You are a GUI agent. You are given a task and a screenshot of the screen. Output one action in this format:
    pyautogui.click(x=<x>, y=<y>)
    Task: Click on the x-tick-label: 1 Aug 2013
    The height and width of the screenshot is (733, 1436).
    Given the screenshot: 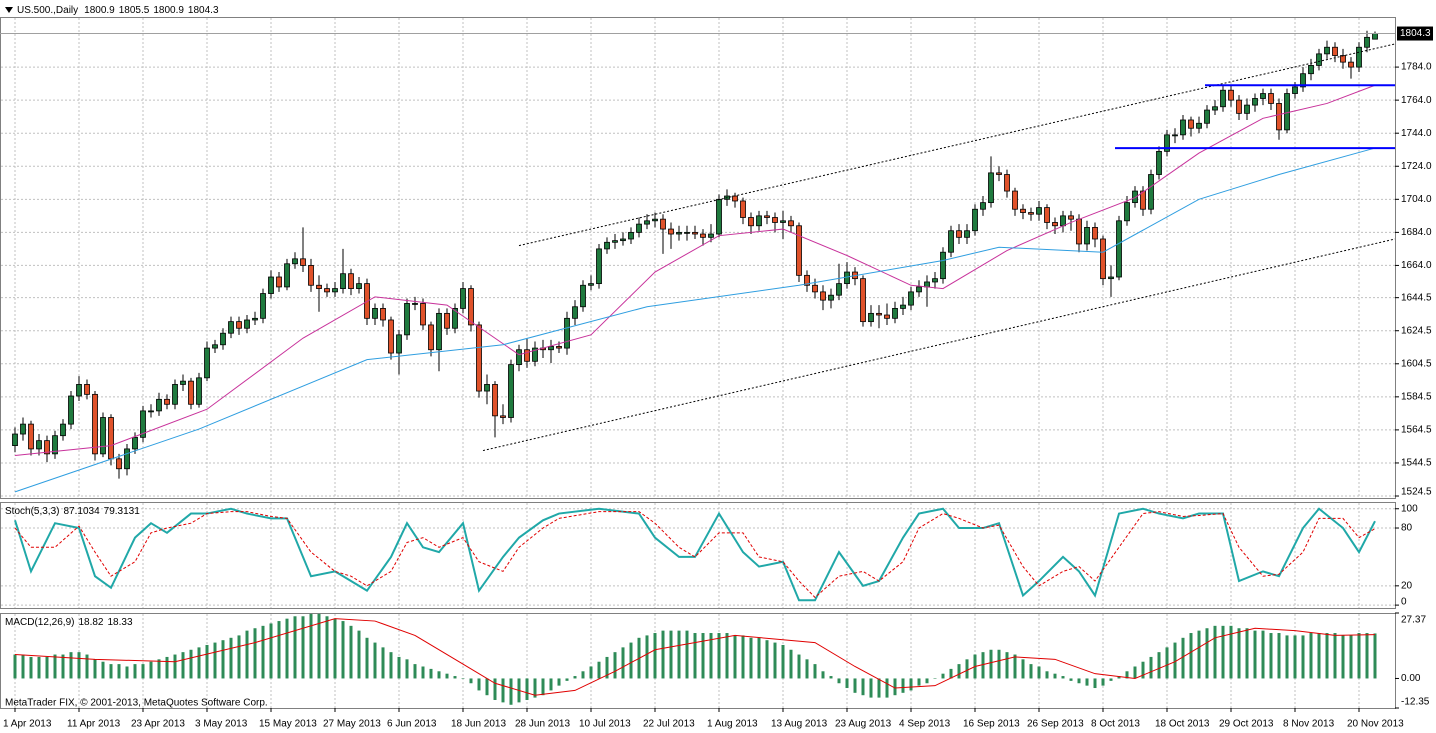 What is the action you would take?
    pyautogui.click(x=732, y=724)
    